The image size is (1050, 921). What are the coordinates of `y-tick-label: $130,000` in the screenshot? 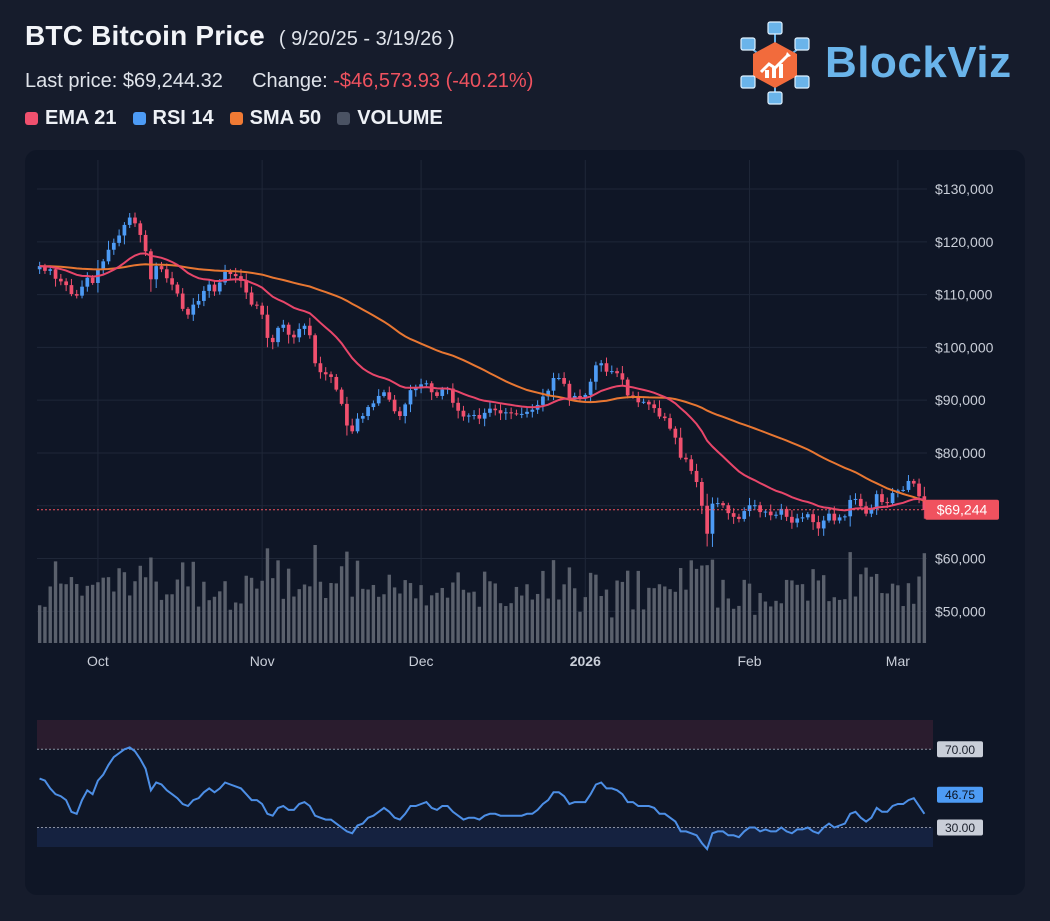 It's located at (964, 189).